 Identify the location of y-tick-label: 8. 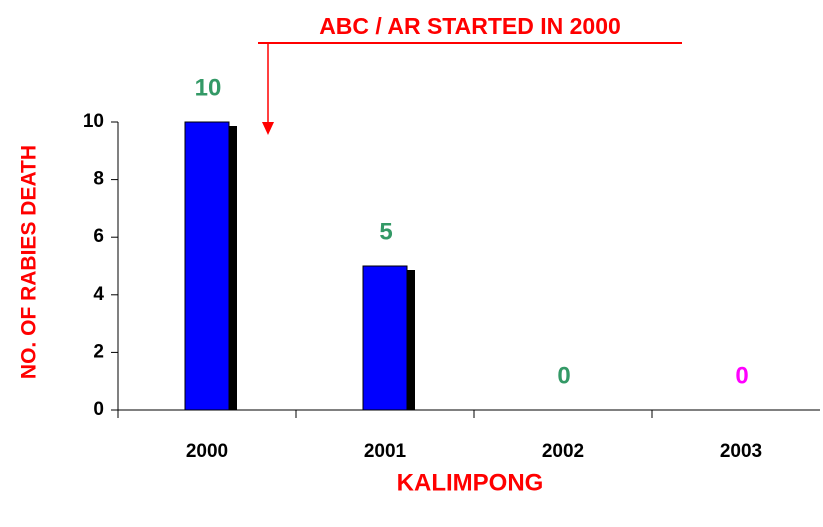
(98, 179).